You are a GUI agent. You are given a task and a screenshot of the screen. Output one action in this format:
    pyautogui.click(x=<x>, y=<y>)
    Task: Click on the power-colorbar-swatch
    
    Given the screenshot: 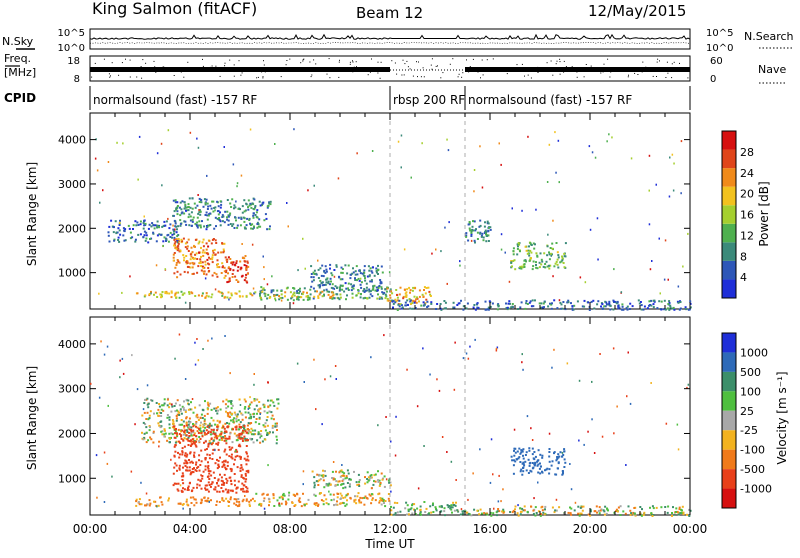 What is the action you would take?
    pyautogui.click(x=729, y=214)
    